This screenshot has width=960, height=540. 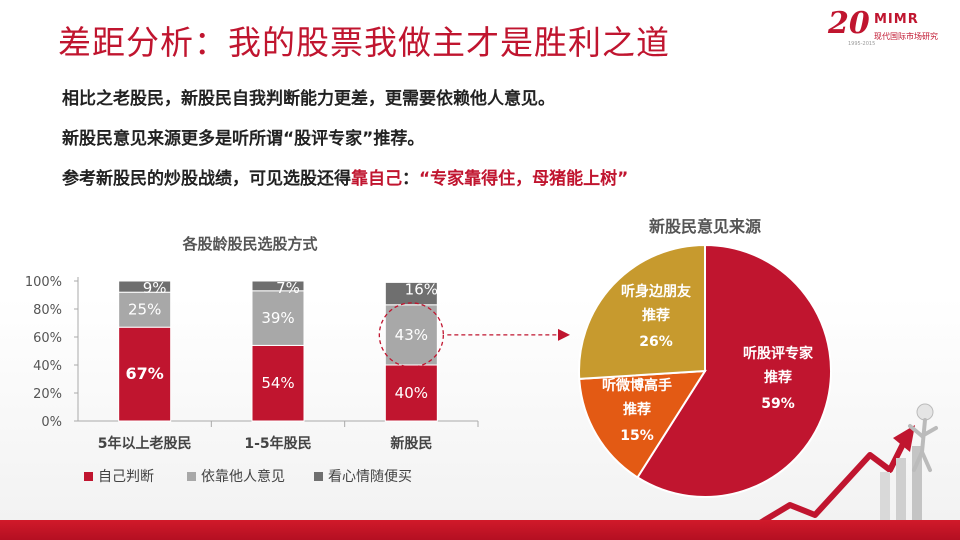 What do you see at coordinates (370, 477) in the screenshot?
I see `legend-label: 看心情随便买` at bounding box center [370, 477].